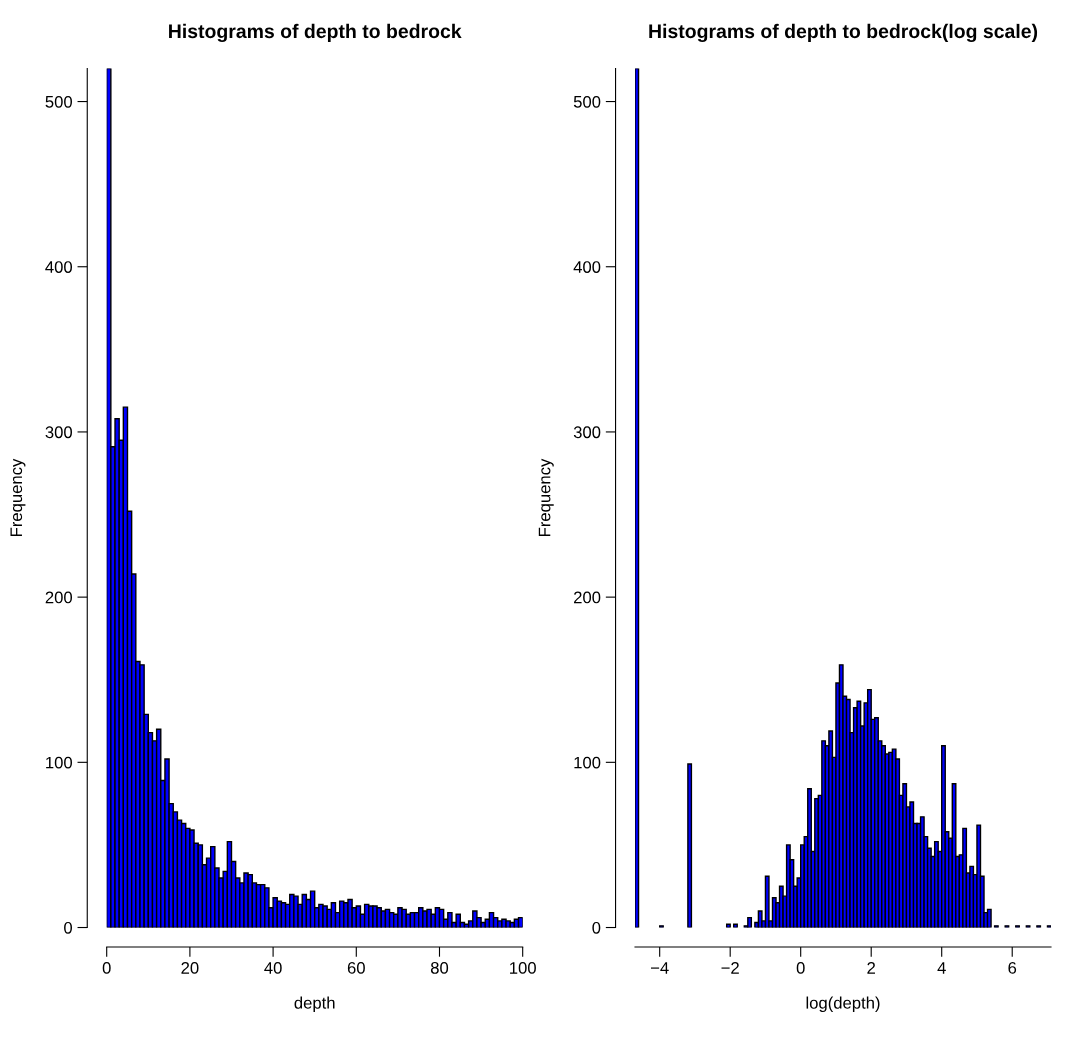  I want to click on x-tick-label: 40, so click(273, 967).